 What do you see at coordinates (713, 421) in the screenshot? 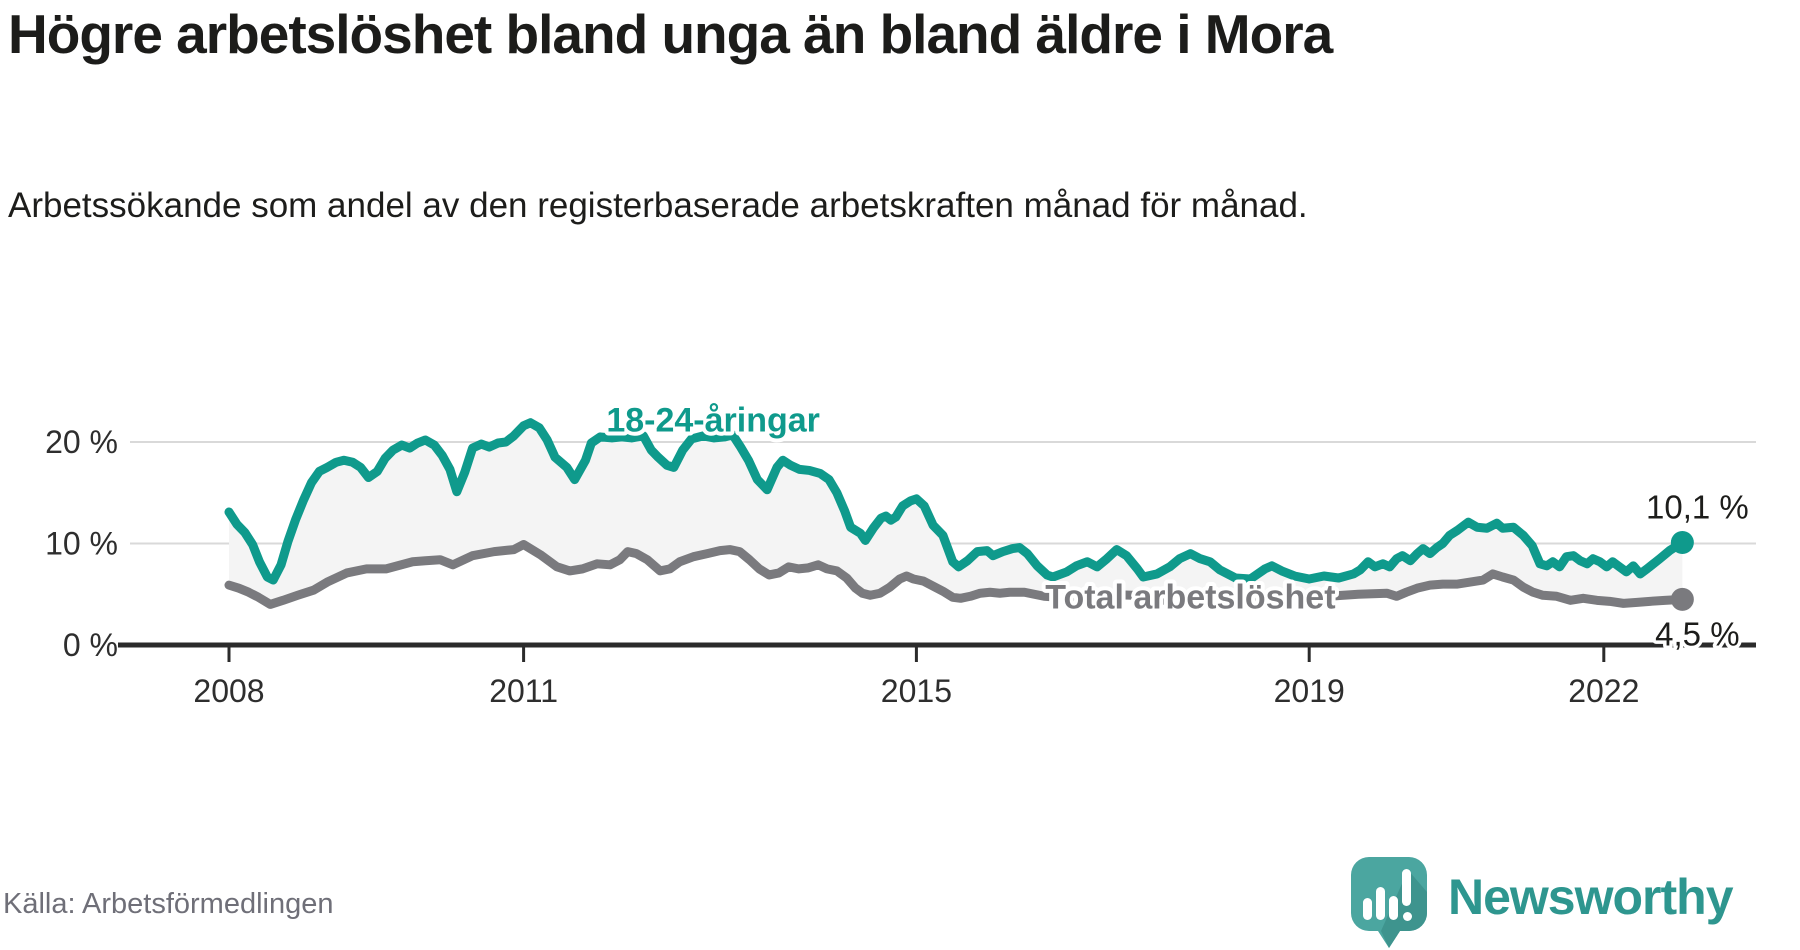
I see `series-label-young: 18-24-åringar` at bounding box center [713, 421].